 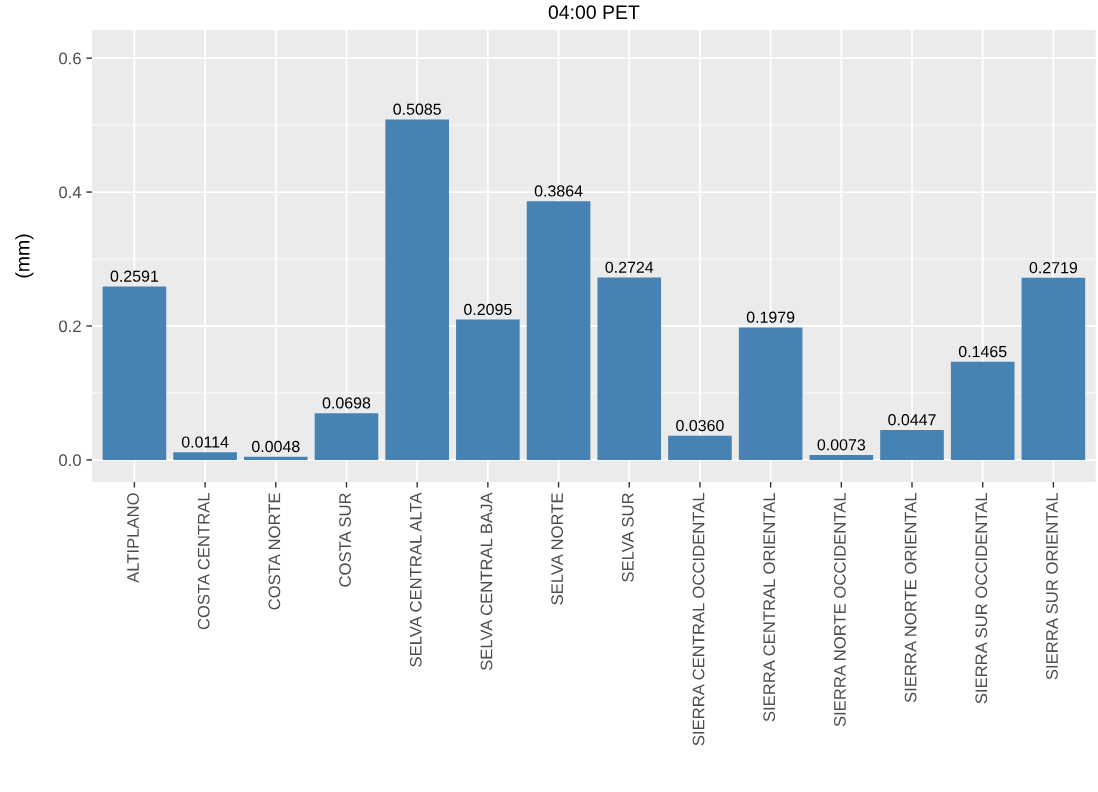 What do you see at coordinates (557, 549) in the screenshot?
I see `x-tick-label: SELVA NORTE` at bounding box center [557, 549].